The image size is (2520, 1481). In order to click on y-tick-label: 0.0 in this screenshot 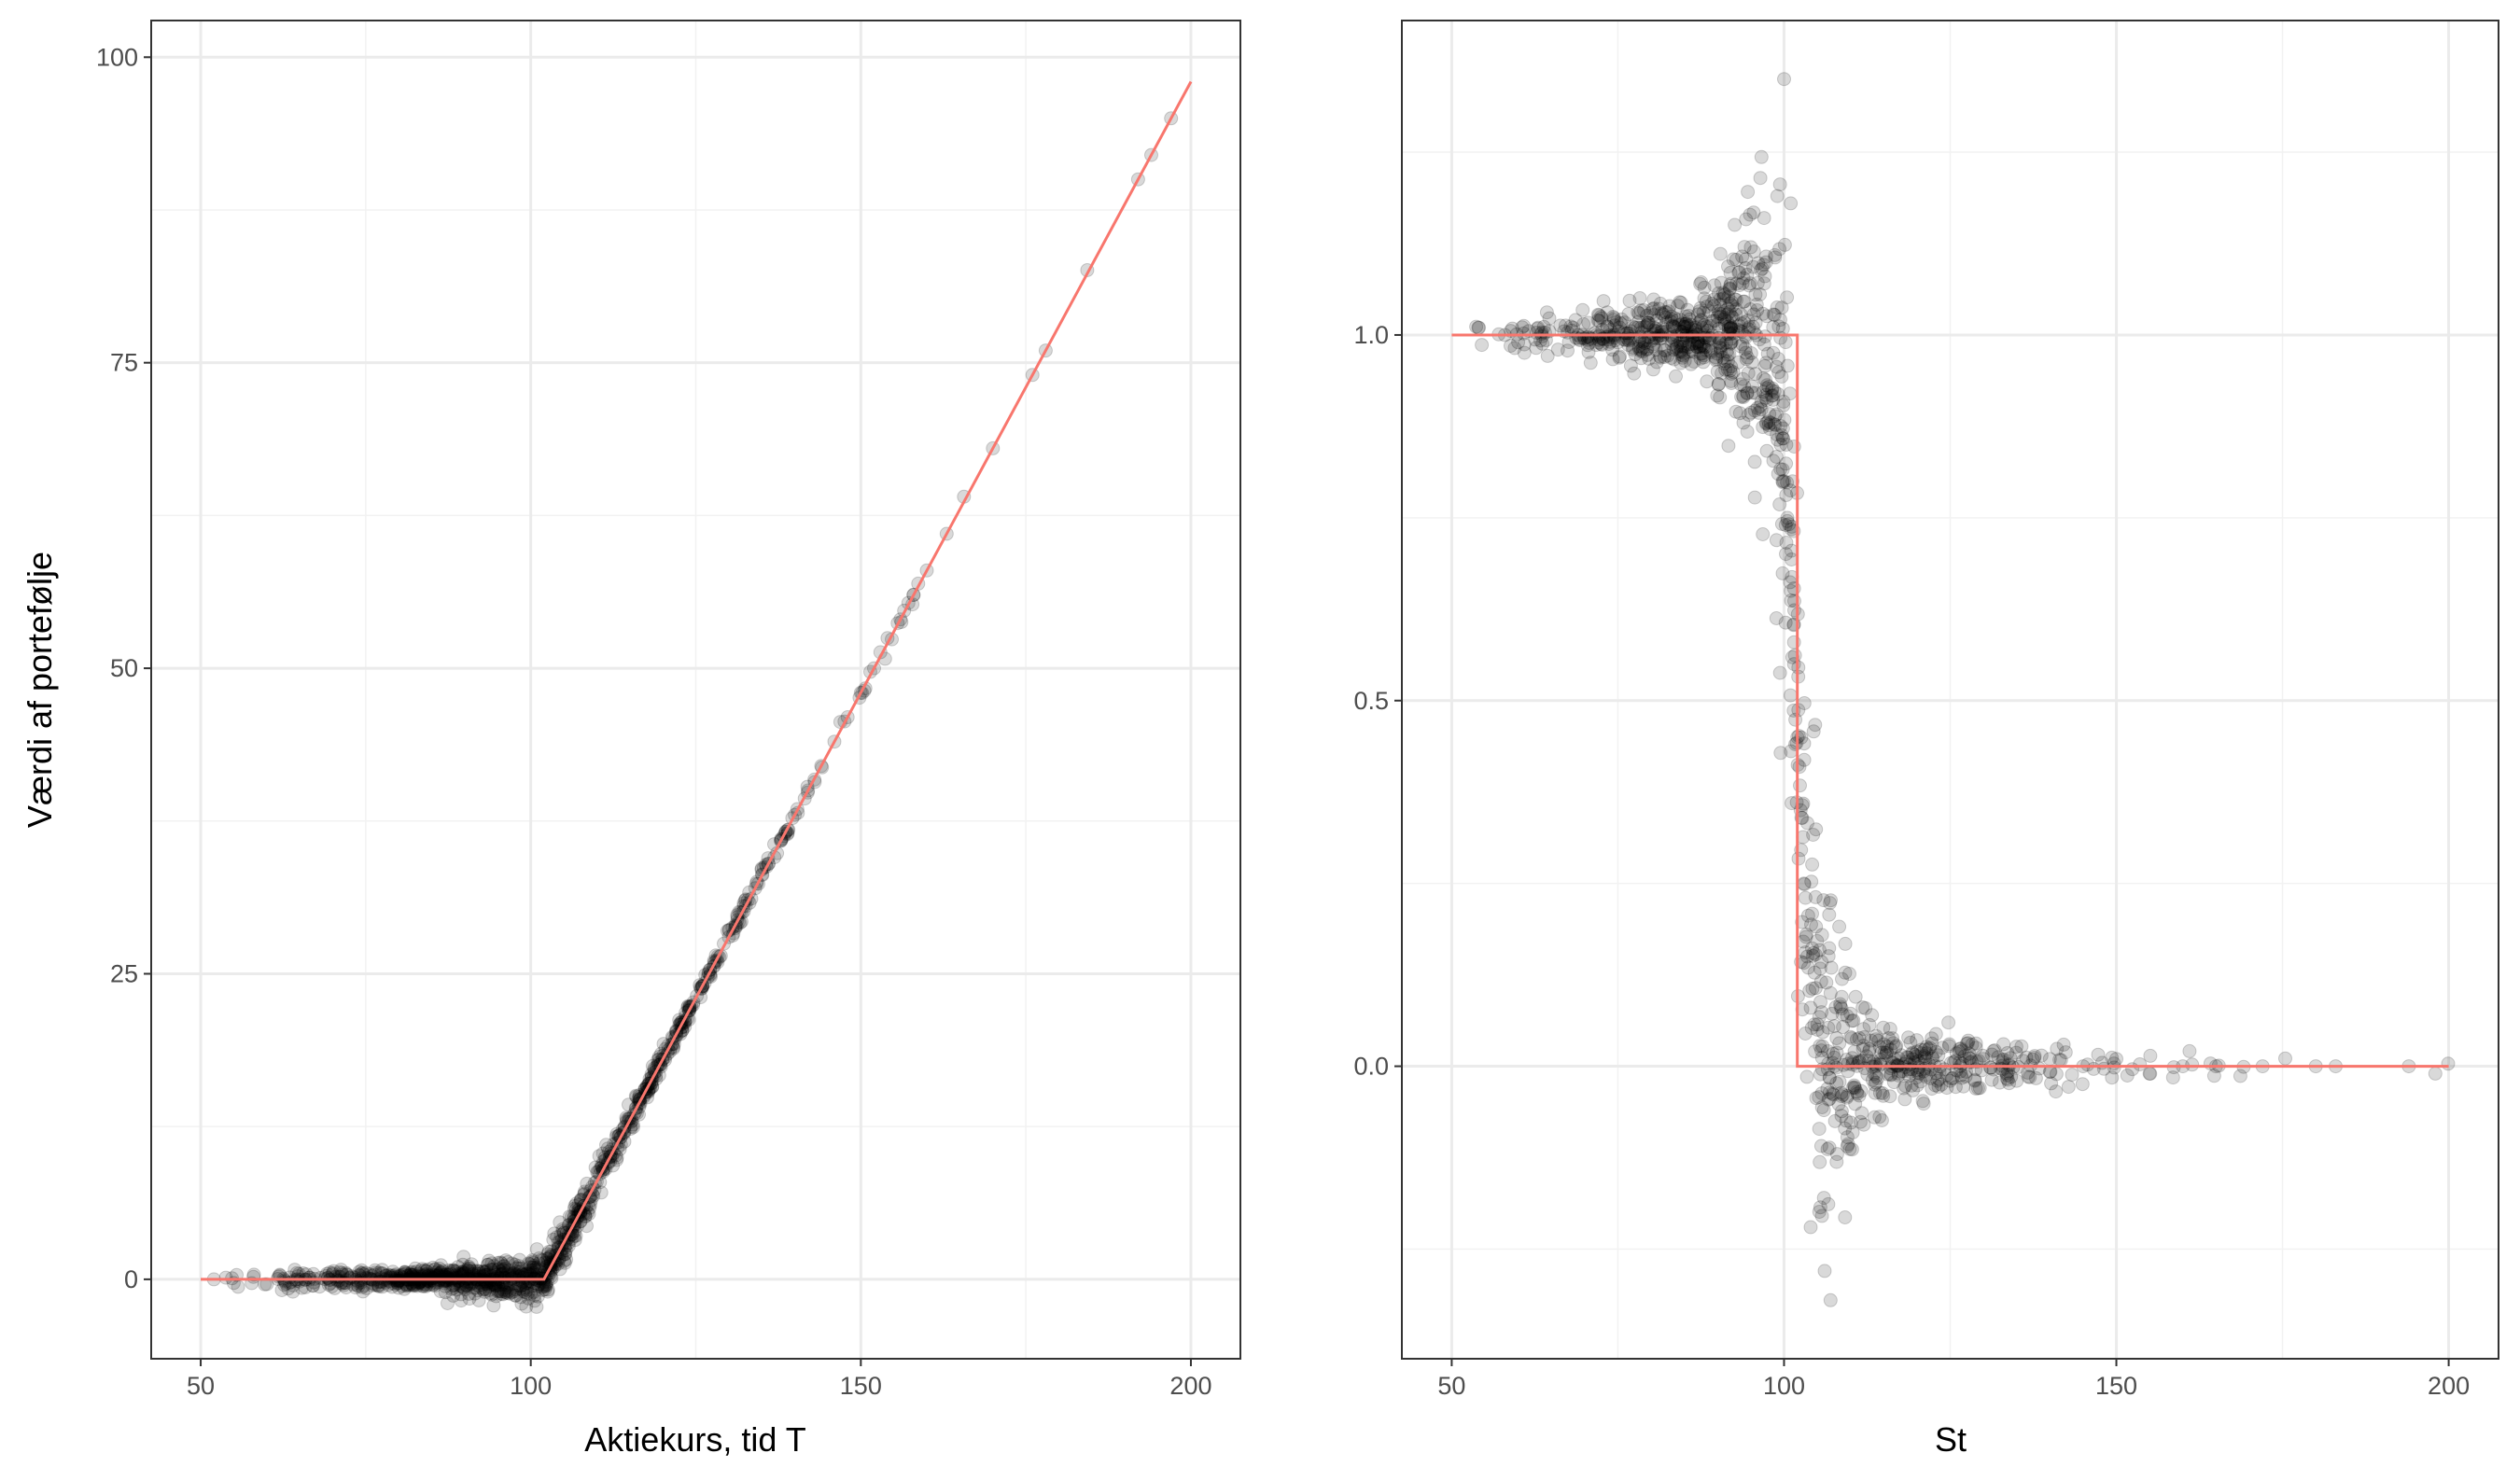, I will do `click(1371, 1067)`.